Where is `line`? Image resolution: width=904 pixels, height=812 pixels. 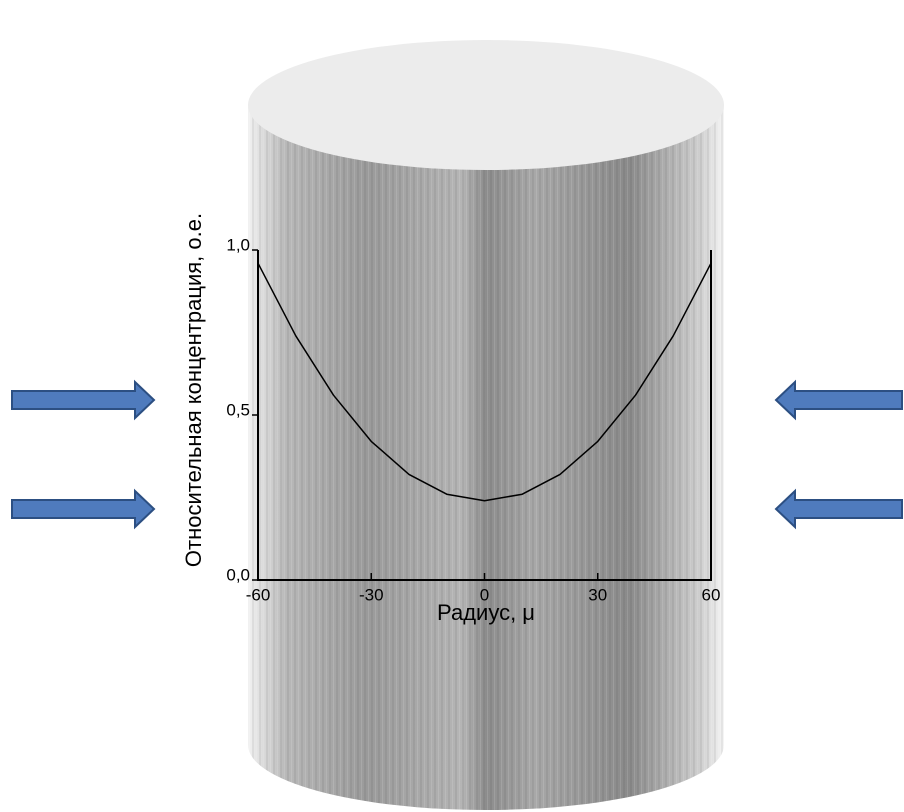
line is located at coordinates (484, 382).